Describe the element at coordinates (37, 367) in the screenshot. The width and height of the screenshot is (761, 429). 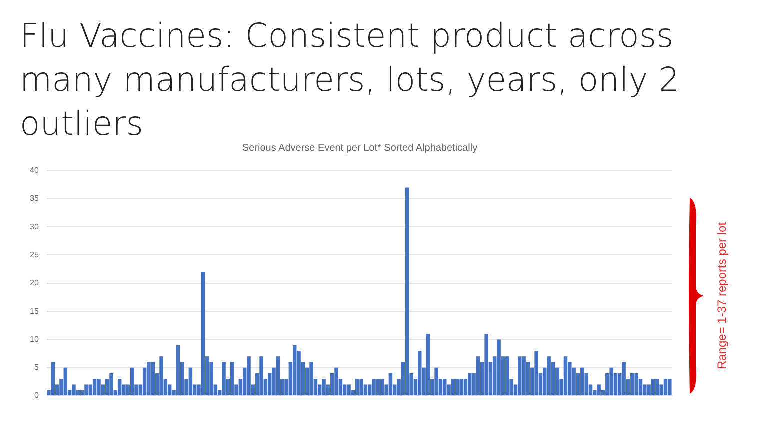
I see `y-tick-label: 5` at that location.